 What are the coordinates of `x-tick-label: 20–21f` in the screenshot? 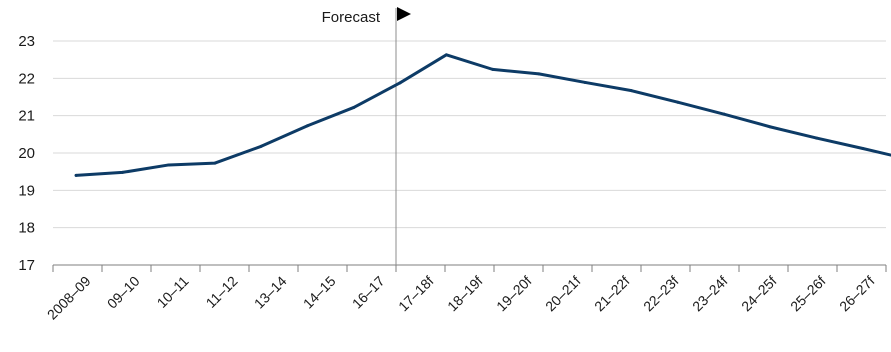 It's located at (563, 294).